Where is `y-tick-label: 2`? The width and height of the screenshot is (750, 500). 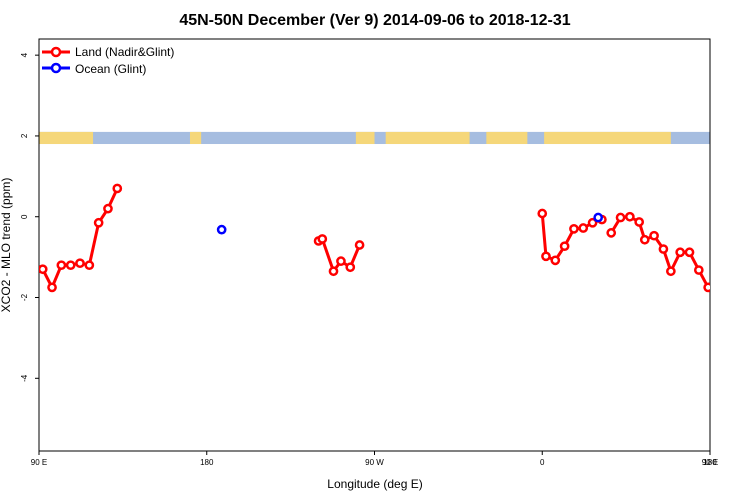
y-tick-label: 2 is located at coordinates (24, 135).